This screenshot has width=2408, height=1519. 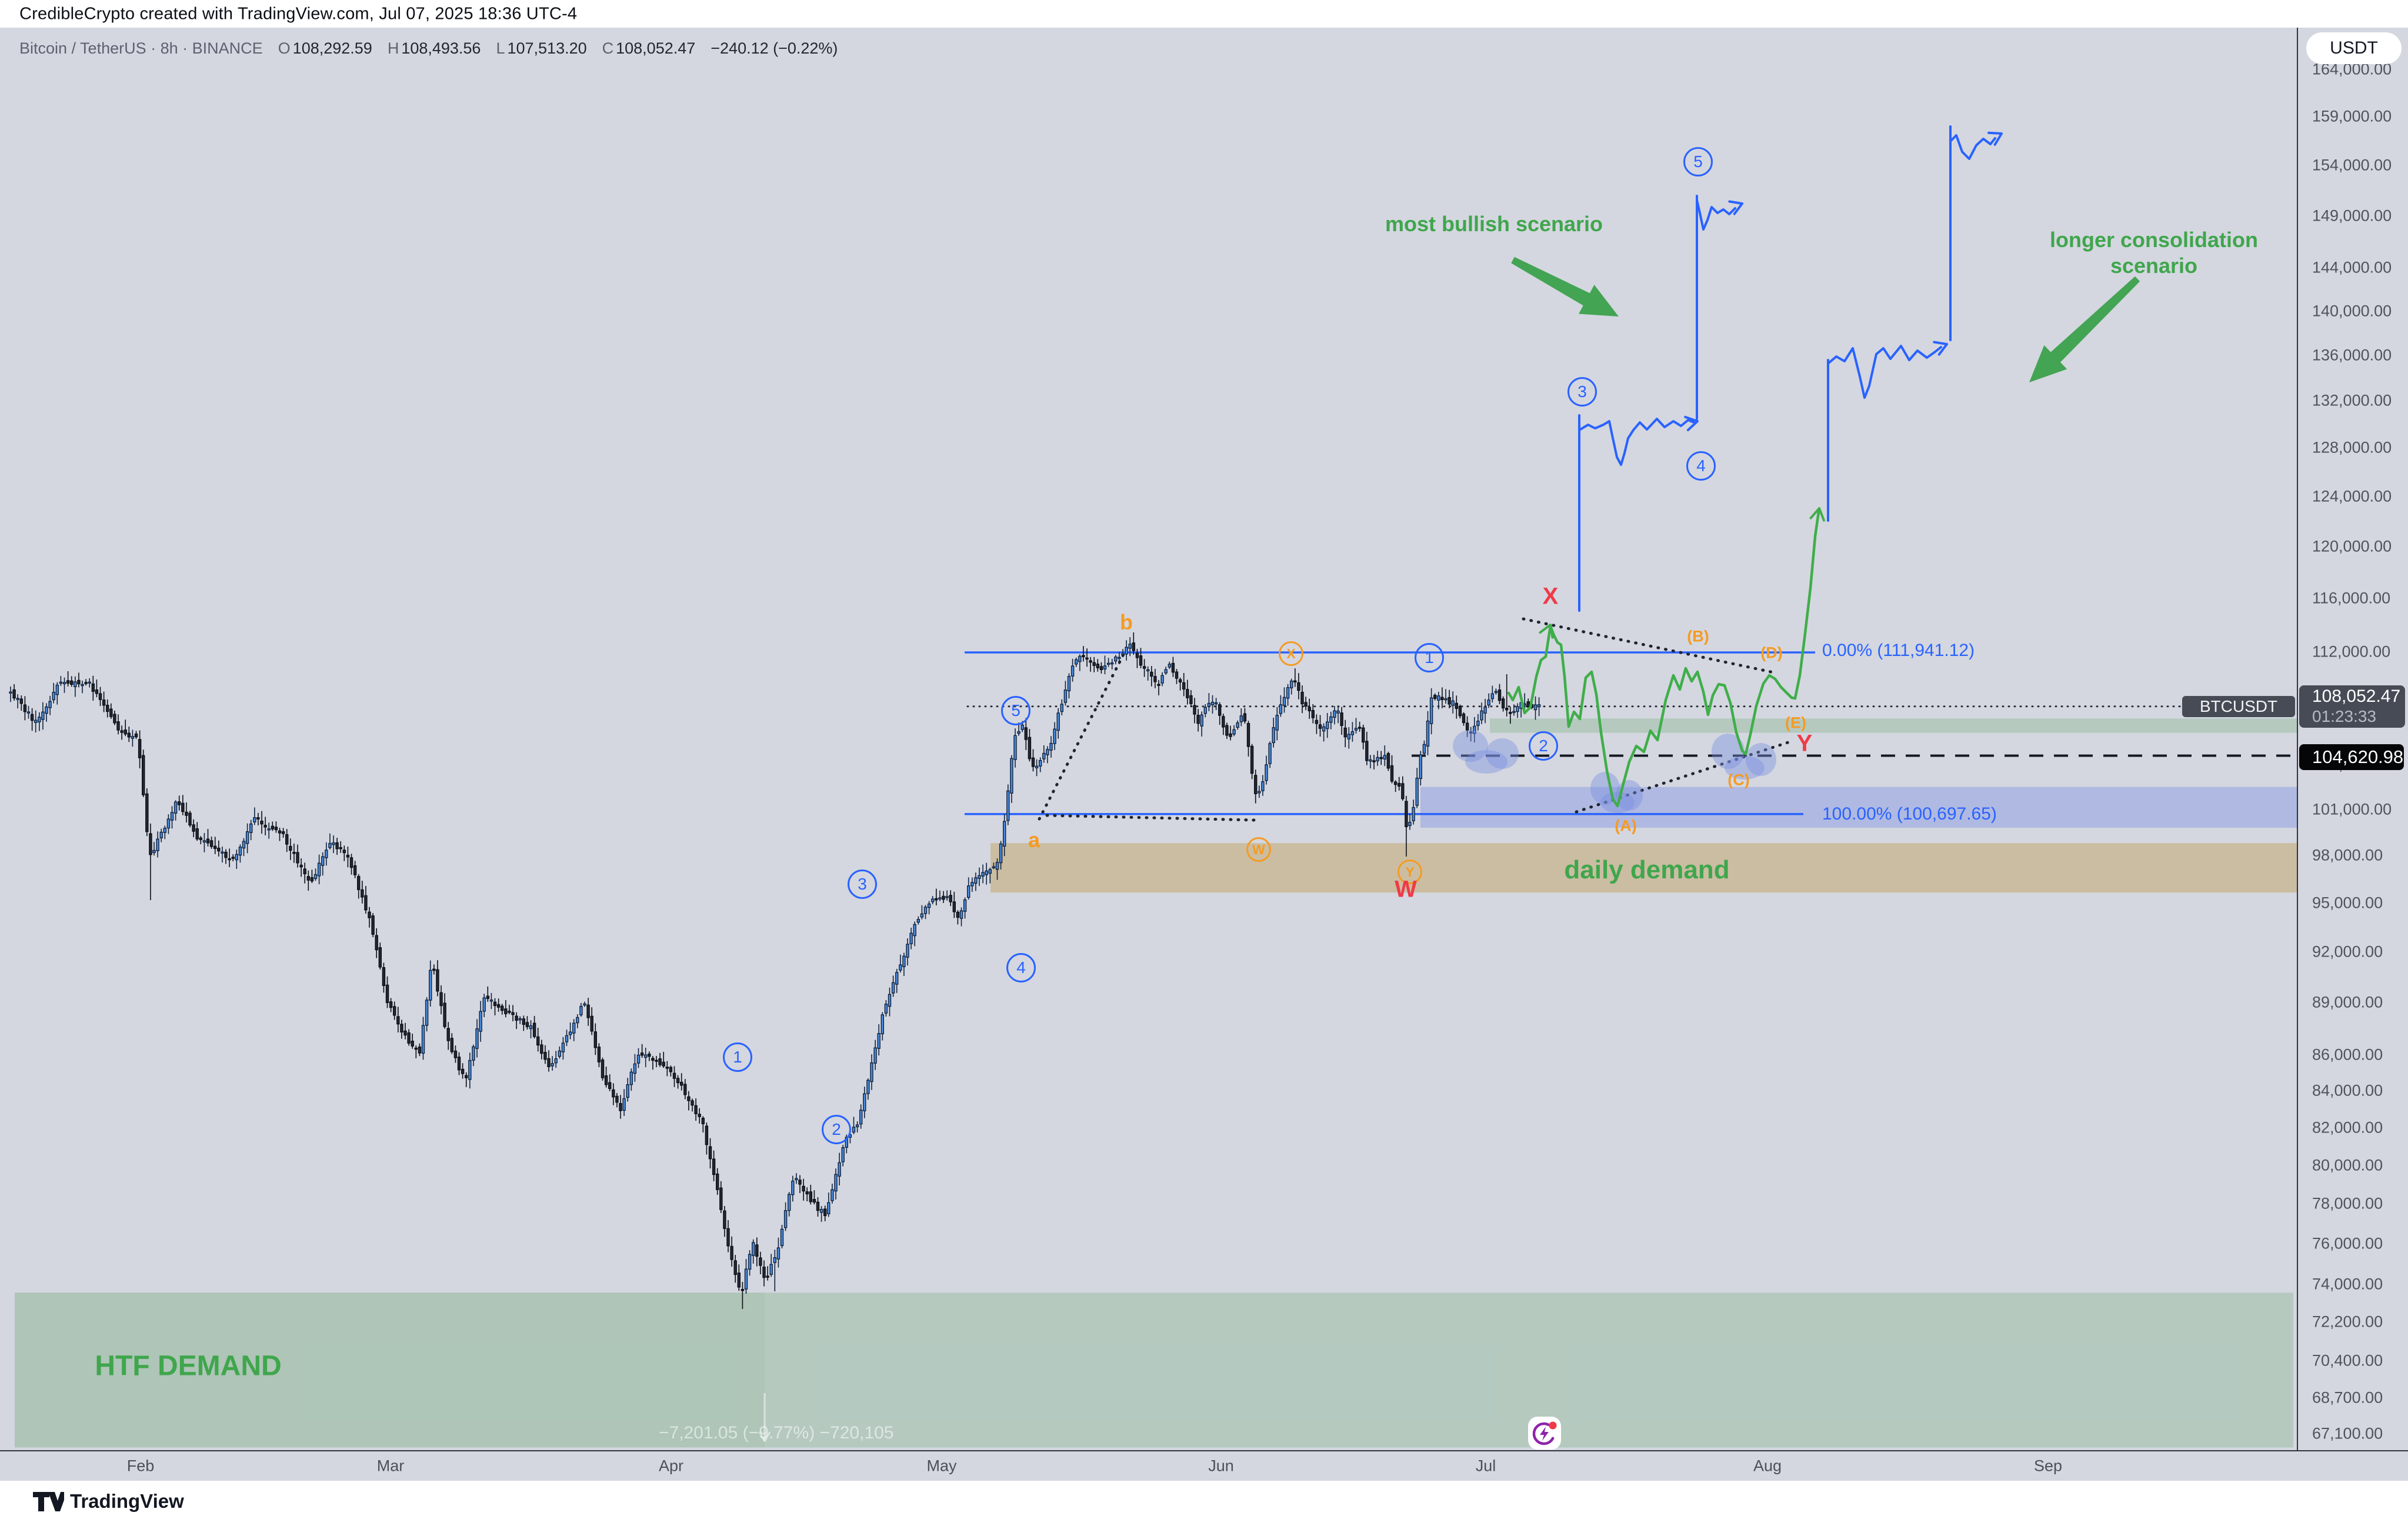 What do you see at coordinates (2351, 651) in the screenshot?
I see `price-tick: 112,000.00` at bounding box center [2351, 651].